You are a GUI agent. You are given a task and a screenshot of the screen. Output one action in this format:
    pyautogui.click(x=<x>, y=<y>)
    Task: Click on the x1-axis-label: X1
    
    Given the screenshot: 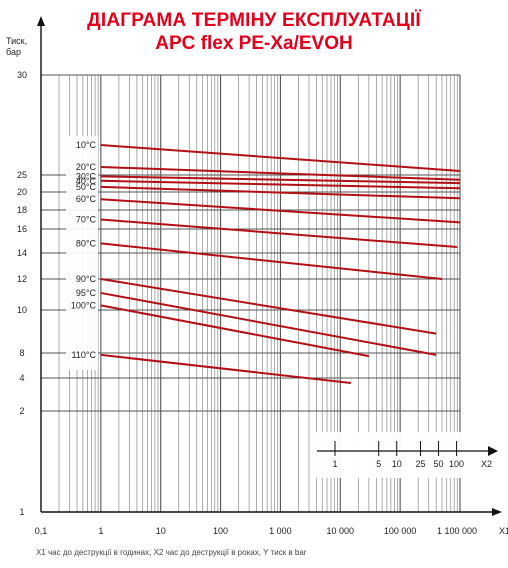 What is the action you would take?
    pyautogui.click(x=503, y=531)
    